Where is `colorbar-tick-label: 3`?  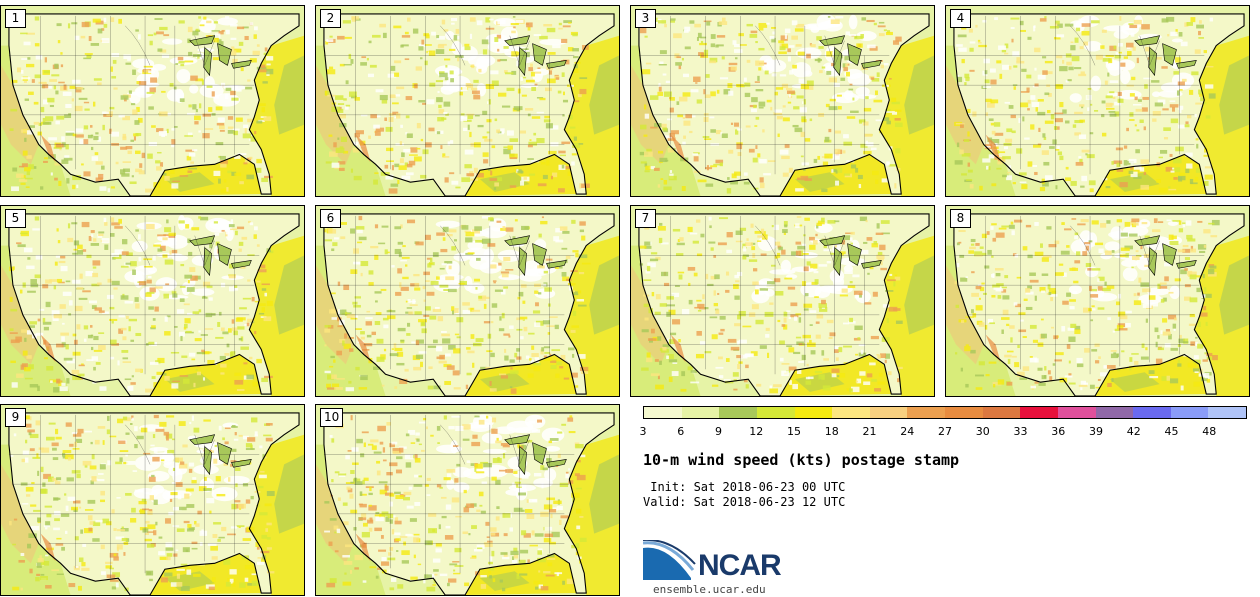 colorbar-tick-label: 3 is located at coordinates (643, 431).